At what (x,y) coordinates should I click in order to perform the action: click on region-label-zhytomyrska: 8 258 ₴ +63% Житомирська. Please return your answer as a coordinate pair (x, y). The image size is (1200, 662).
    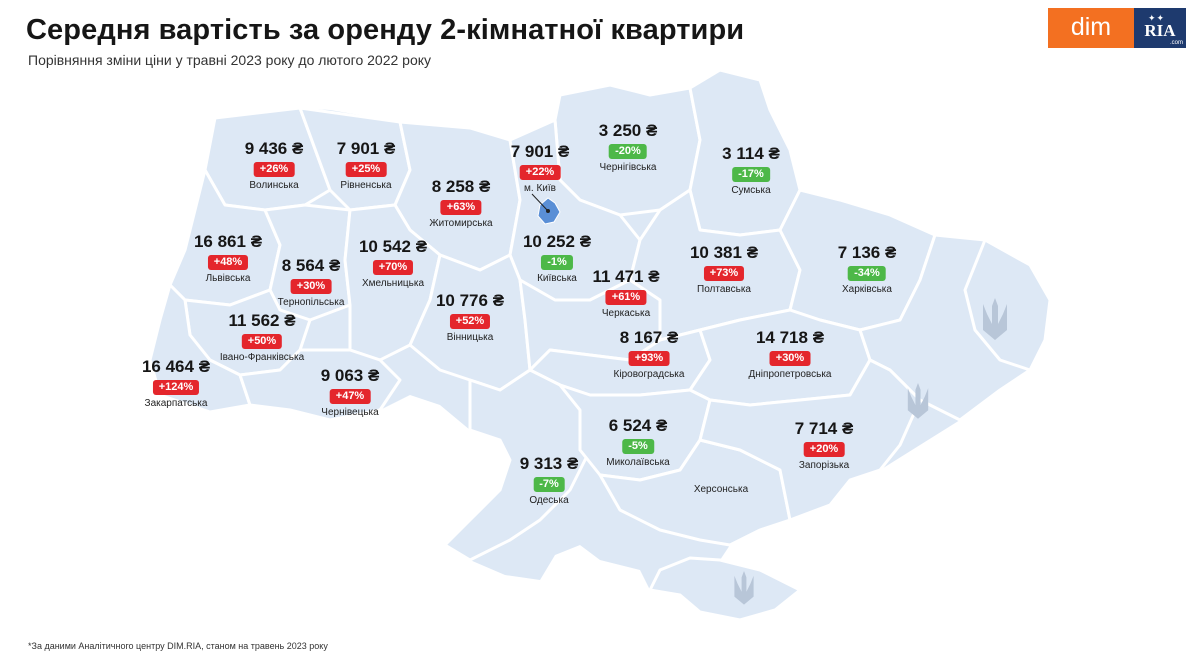
    Looking at the image, I should click on (460, 203).